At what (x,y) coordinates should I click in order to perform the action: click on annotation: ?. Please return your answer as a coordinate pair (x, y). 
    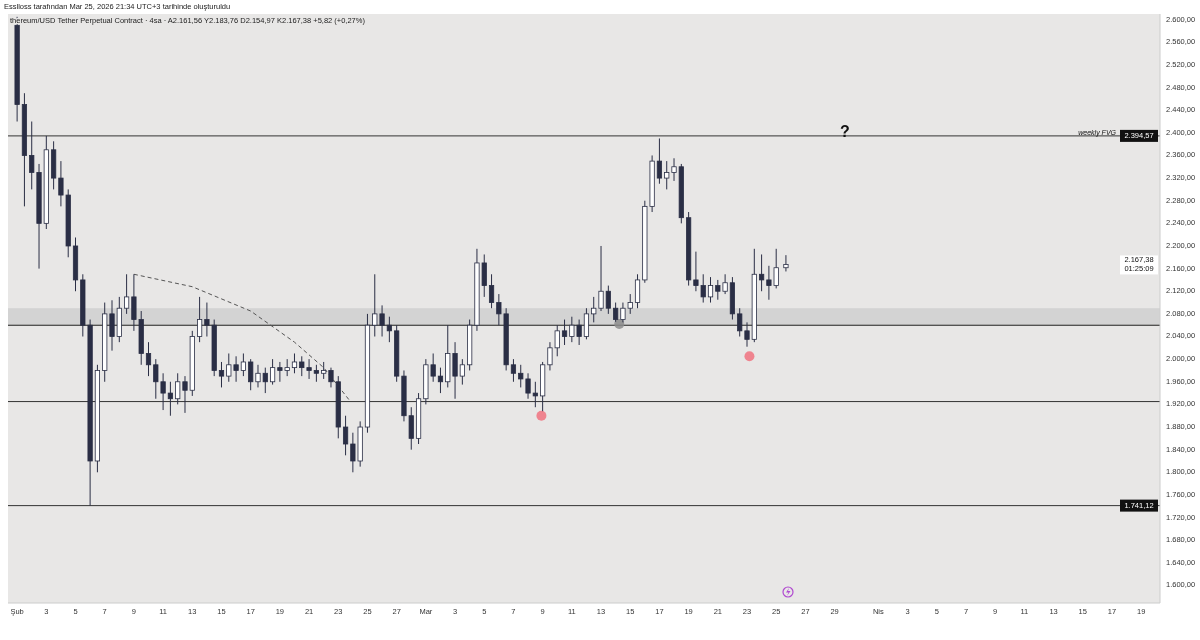
    Looking at the image, I should click on (845, 132).